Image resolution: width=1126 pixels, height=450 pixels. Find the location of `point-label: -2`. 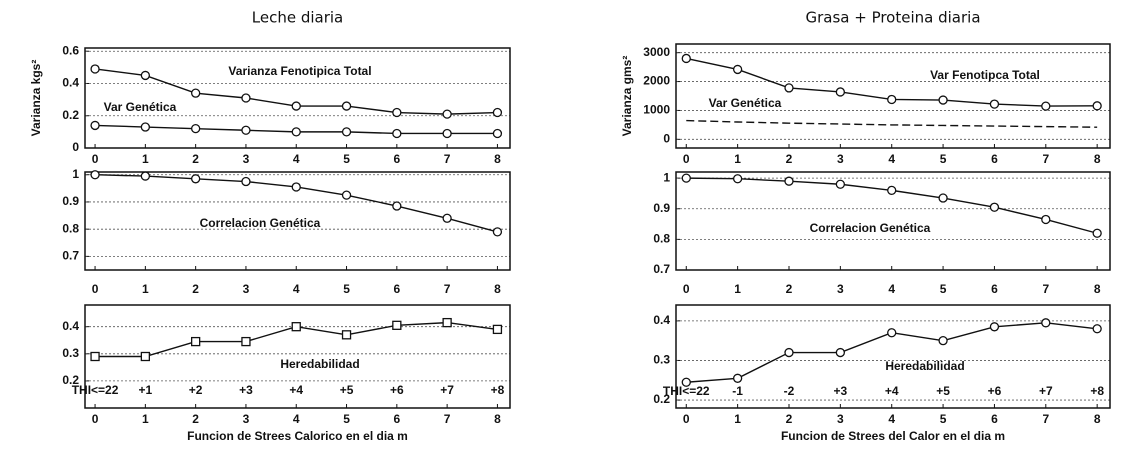

point-label: -2 is located at coordinates (789, 391).